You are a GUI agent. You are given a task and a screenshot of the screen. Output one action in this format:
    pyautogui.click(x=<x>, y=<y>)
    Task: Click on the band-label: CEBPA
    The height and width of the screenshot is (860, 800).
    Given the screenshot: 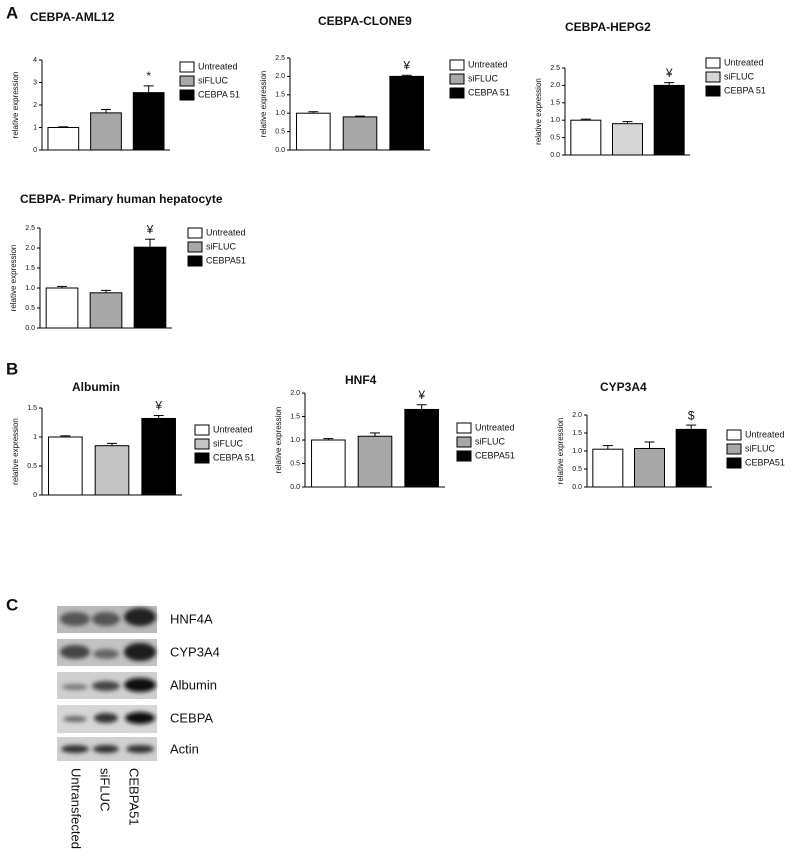 What is the action you would take?
    pyautogui.click(x=191, y=717)
    